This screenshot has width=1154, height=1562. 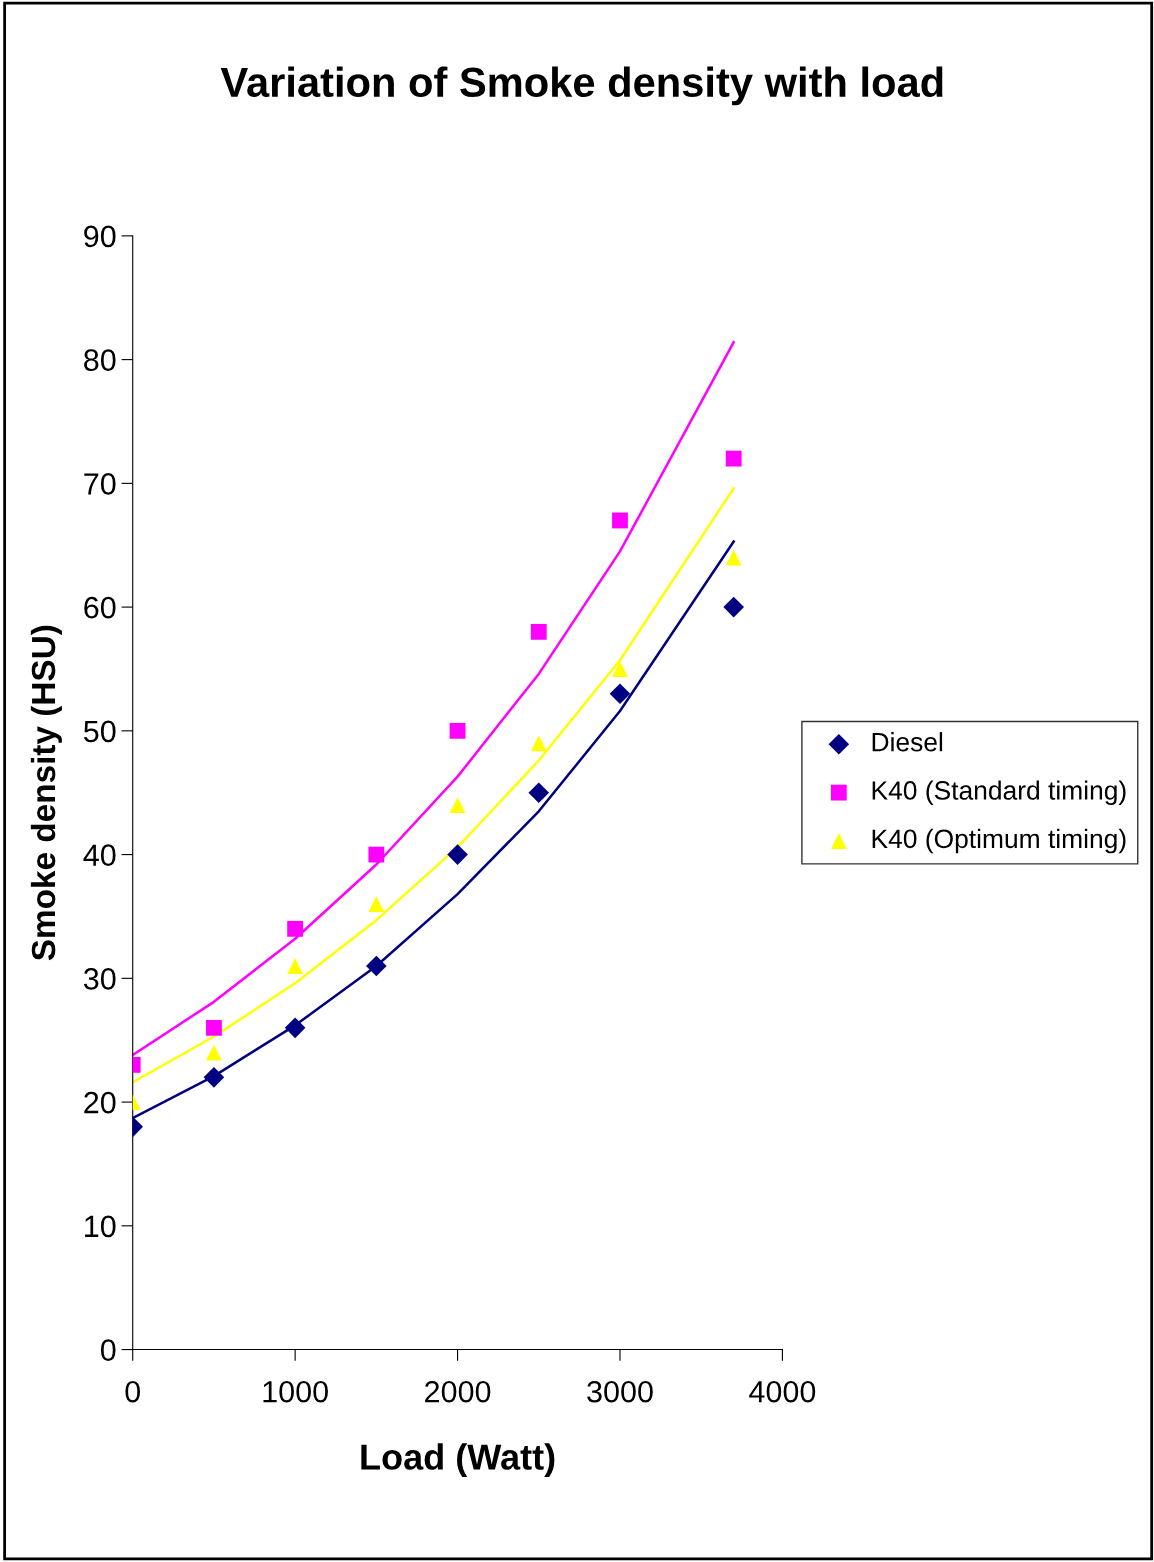 What do you see at coordinates (581, 86) in the screenshot?
I see `chart-title: Variation of Smoke density with load` at bounding box center [581, 86].